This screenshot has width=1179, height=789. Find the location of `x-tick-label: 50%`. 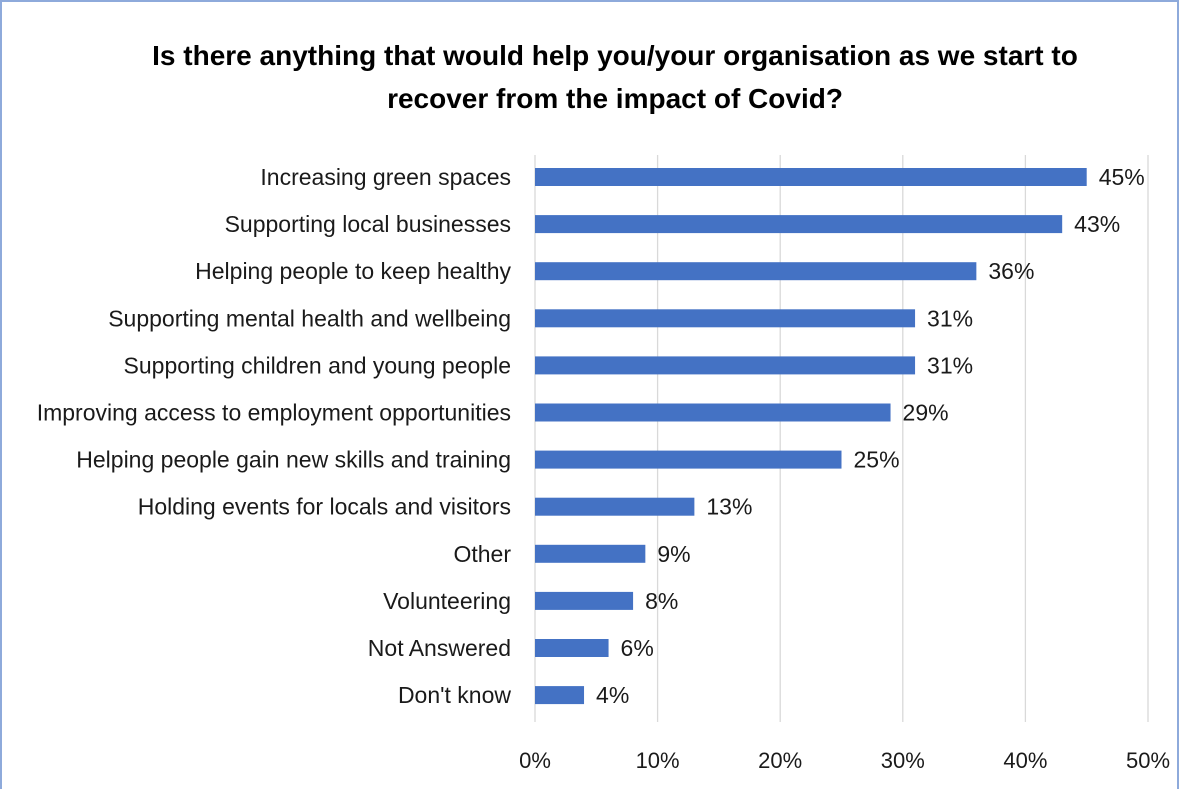

x-tick-label: 50% is located at coordinates (1148, 760).